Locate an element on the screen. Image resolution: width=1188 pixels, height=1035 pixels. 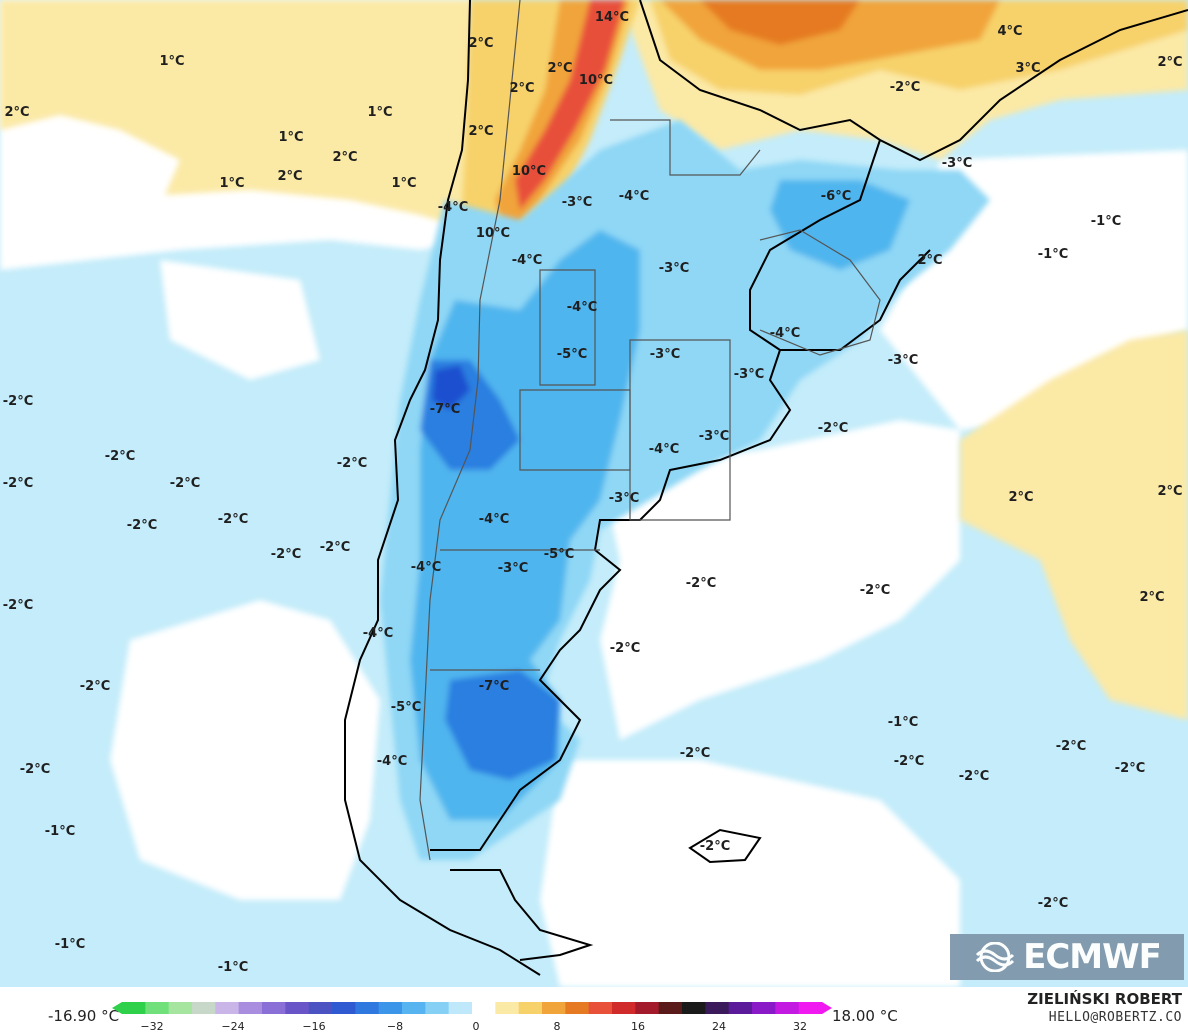
ecmwf-logo: ECMWF is located at coordinates (1067, 957).